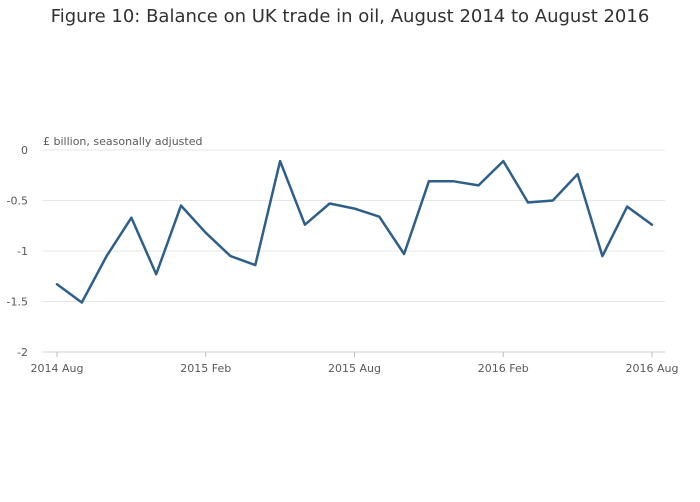  I want to click on y-tick-label: -1, so click(22, 251).